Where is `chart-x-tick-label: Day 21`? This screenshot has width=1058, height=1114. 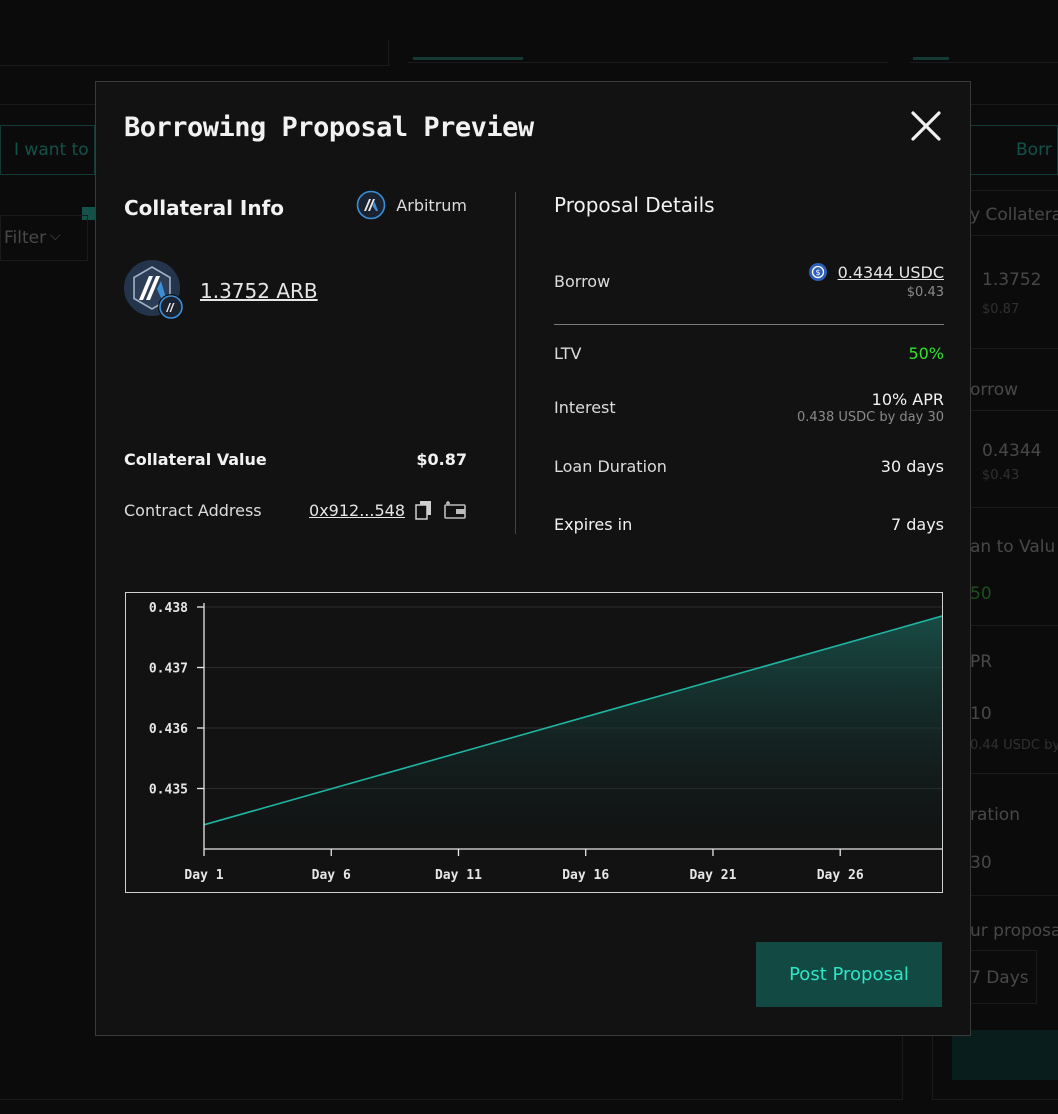 chart-x-tick-label: Day 21 is located at coordinates (712, 875).